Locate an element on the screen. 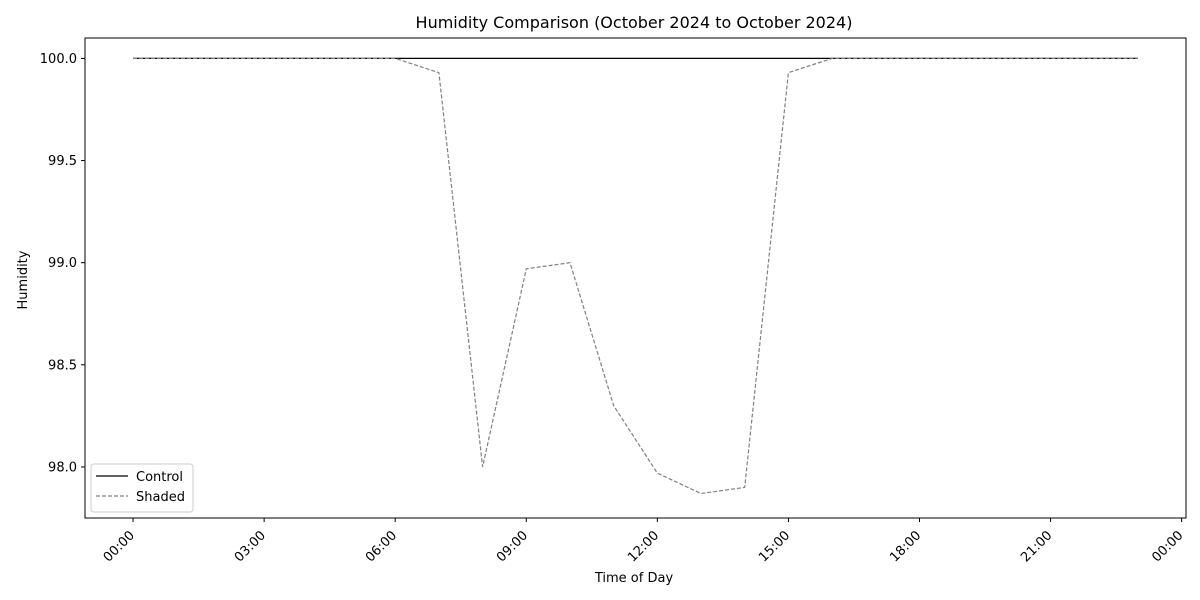 This screenshot has width=1200, height=600. y-tick-label: 100.0 is located at coordinates (58, 59).